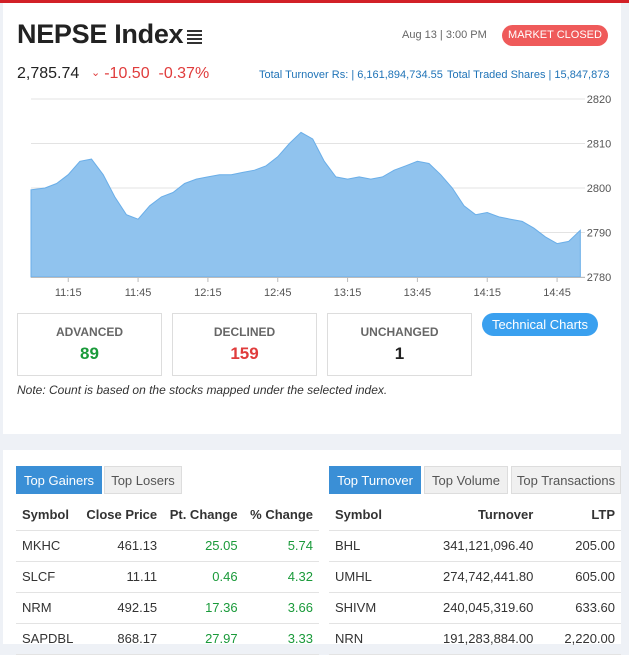 Image resolution: width=629 pixels, height=655 pixels. I want to click on y-tick-label: 2780, so click(599, 278).